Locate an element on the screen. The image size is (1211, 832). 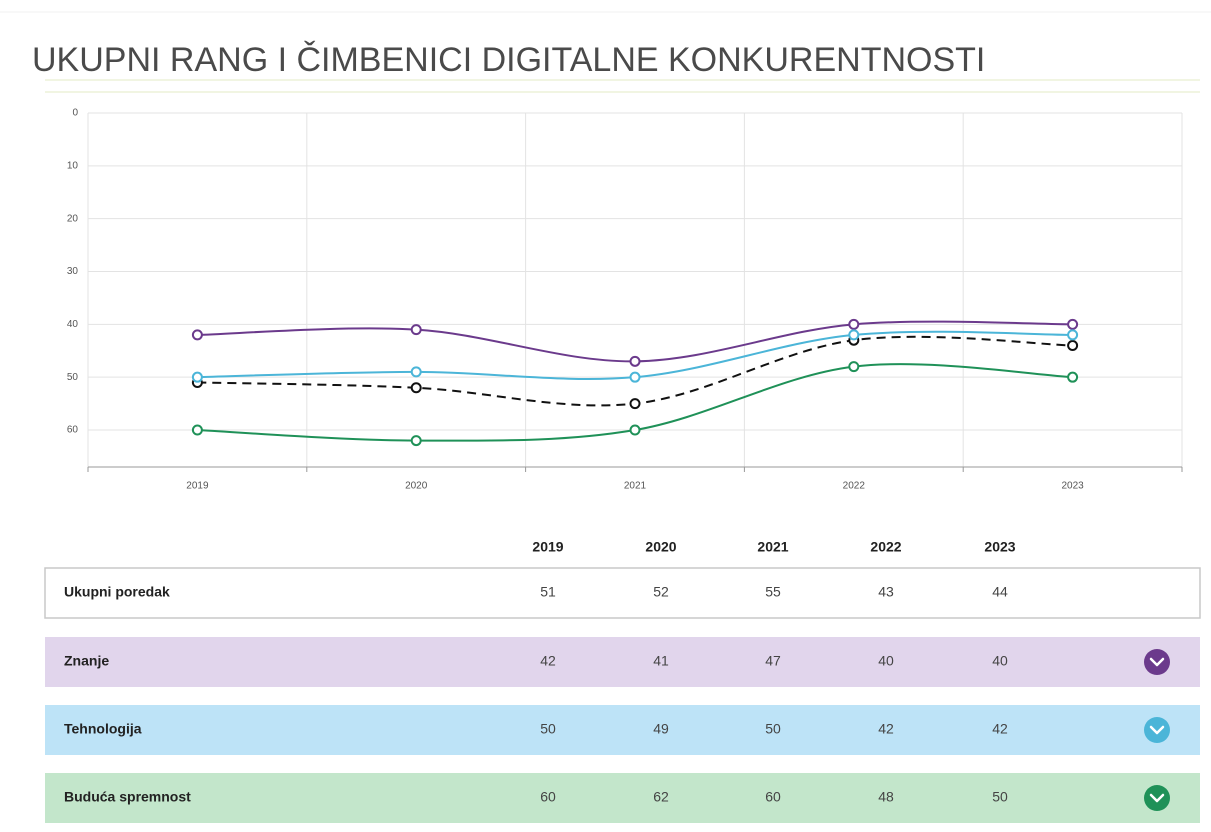
row-label: Znanje is located at coordinates (86, 661).